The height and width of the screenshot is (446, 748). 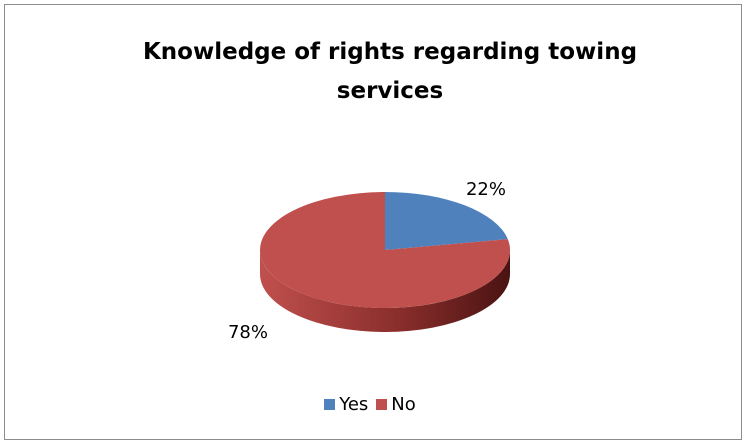 What do you see at coordinates (382, 404) in the screenshot?
I see `legend-swatch-no` at bounding box center [382, 404].